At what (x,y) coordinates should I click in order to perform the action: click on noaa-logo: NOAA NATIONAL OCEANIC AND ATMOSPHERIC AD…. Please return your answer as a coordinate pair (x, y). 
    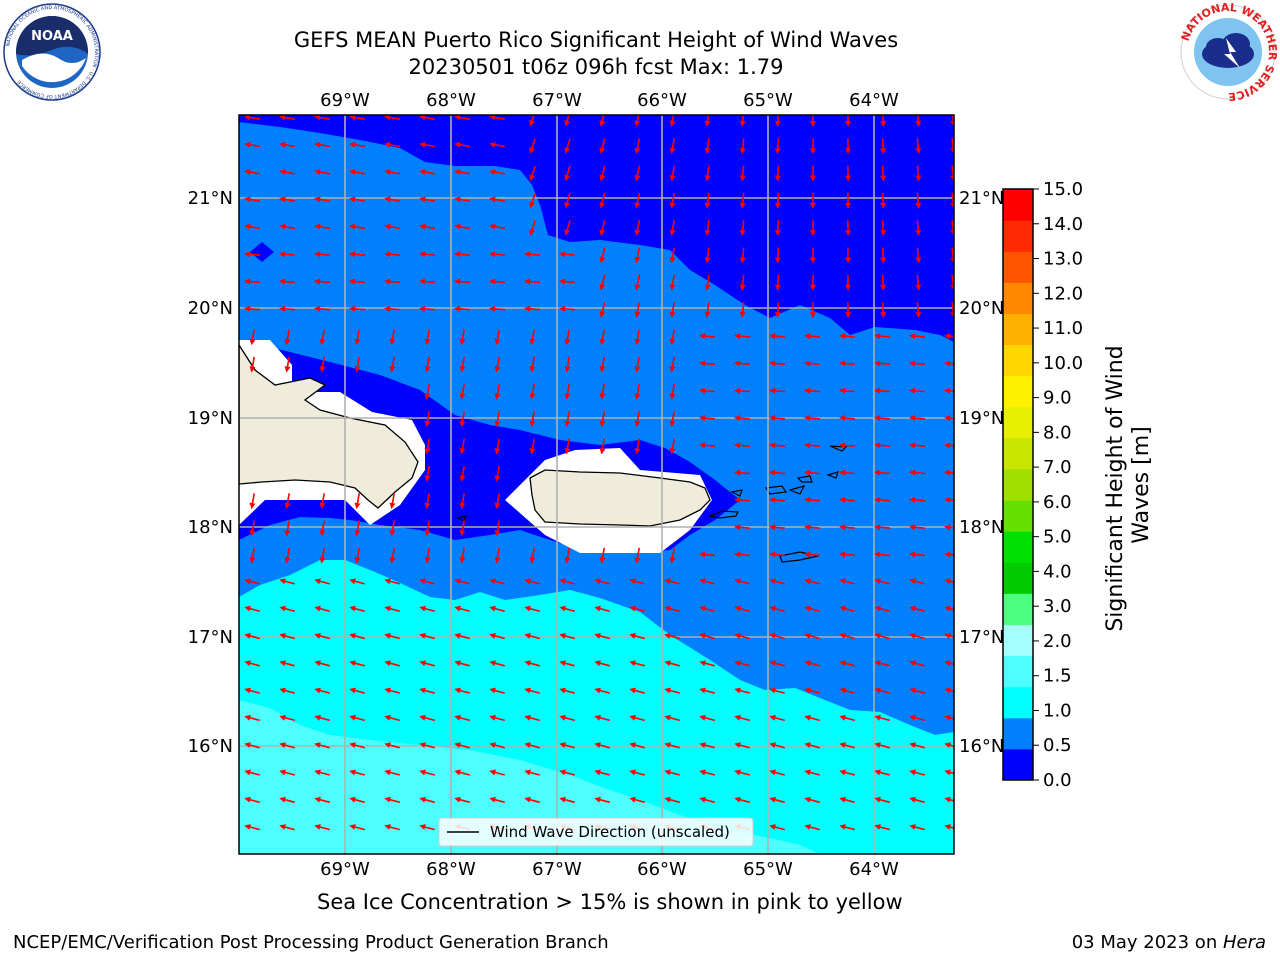
    Looking at the image, I should click on (52, 52).